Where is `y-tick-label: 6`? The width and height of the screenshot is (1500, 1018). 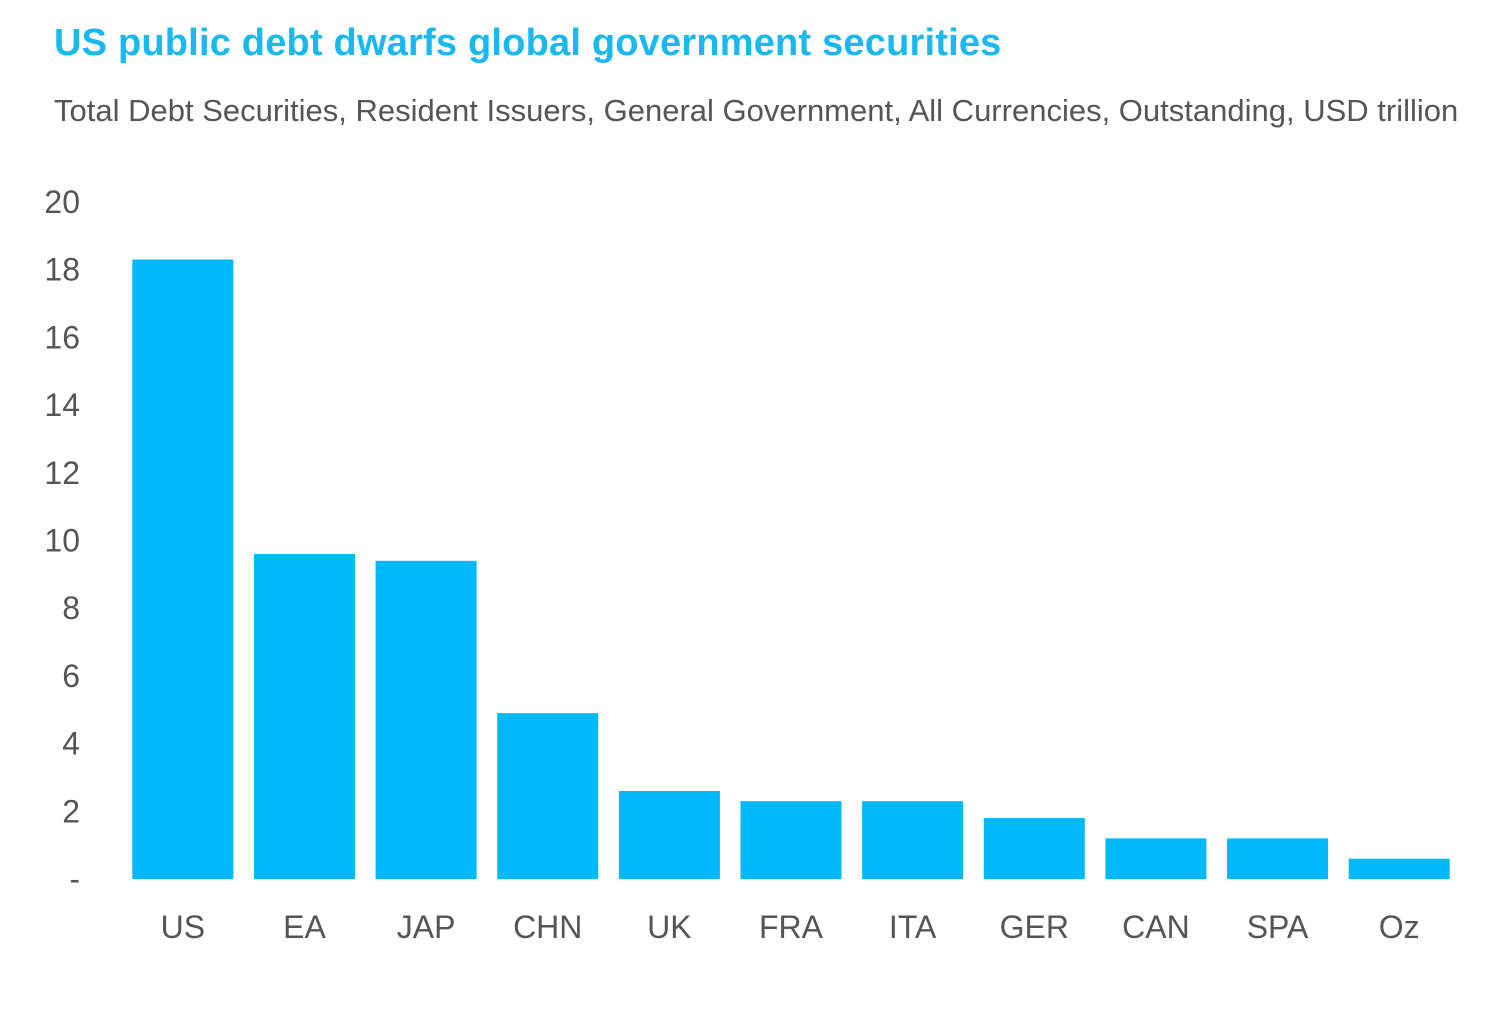 y-tick-label: 6 is located at coordinates (71, 676).